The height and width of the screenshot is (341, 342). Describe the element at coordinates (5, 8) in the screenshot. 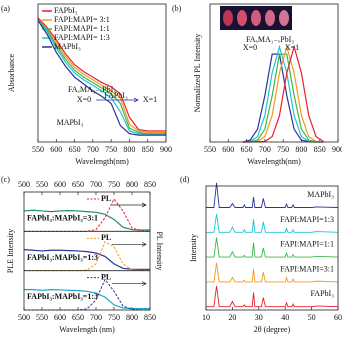

I see `panel-label: (a)` at that location.